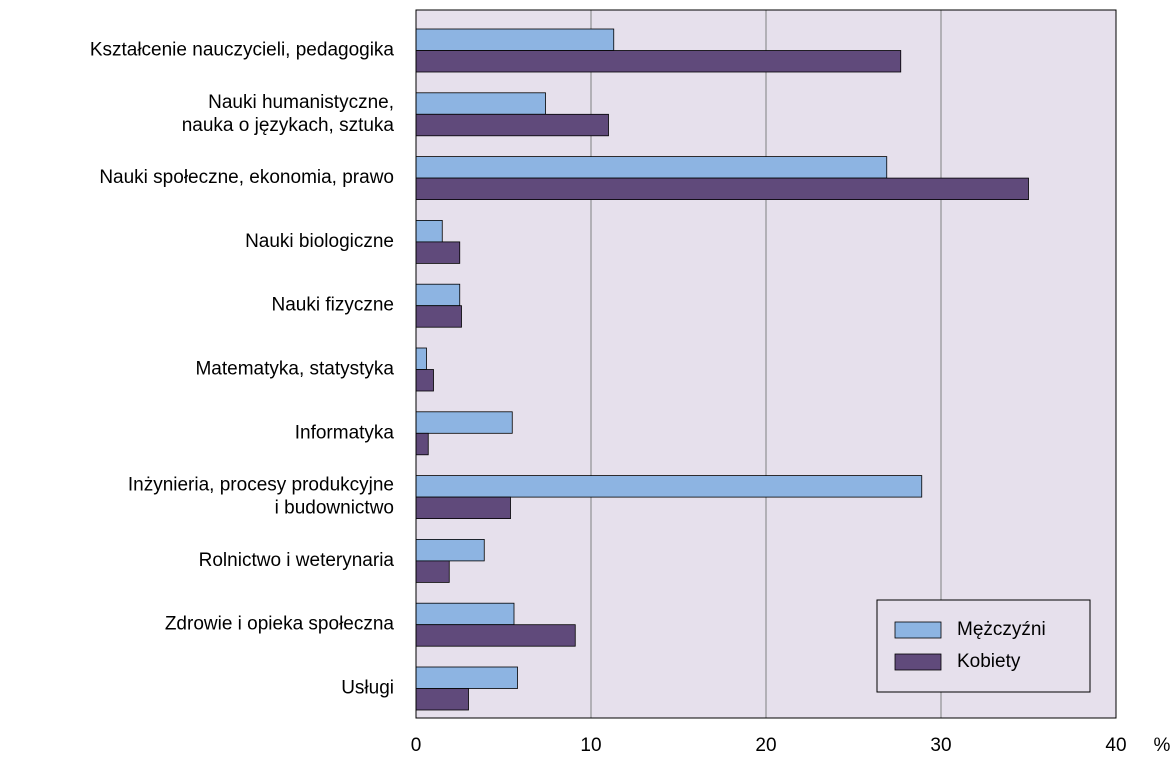  Describe the element at coordinates (1115, 745) in the screenshot. I see `x-tick-label: 40` at that location.